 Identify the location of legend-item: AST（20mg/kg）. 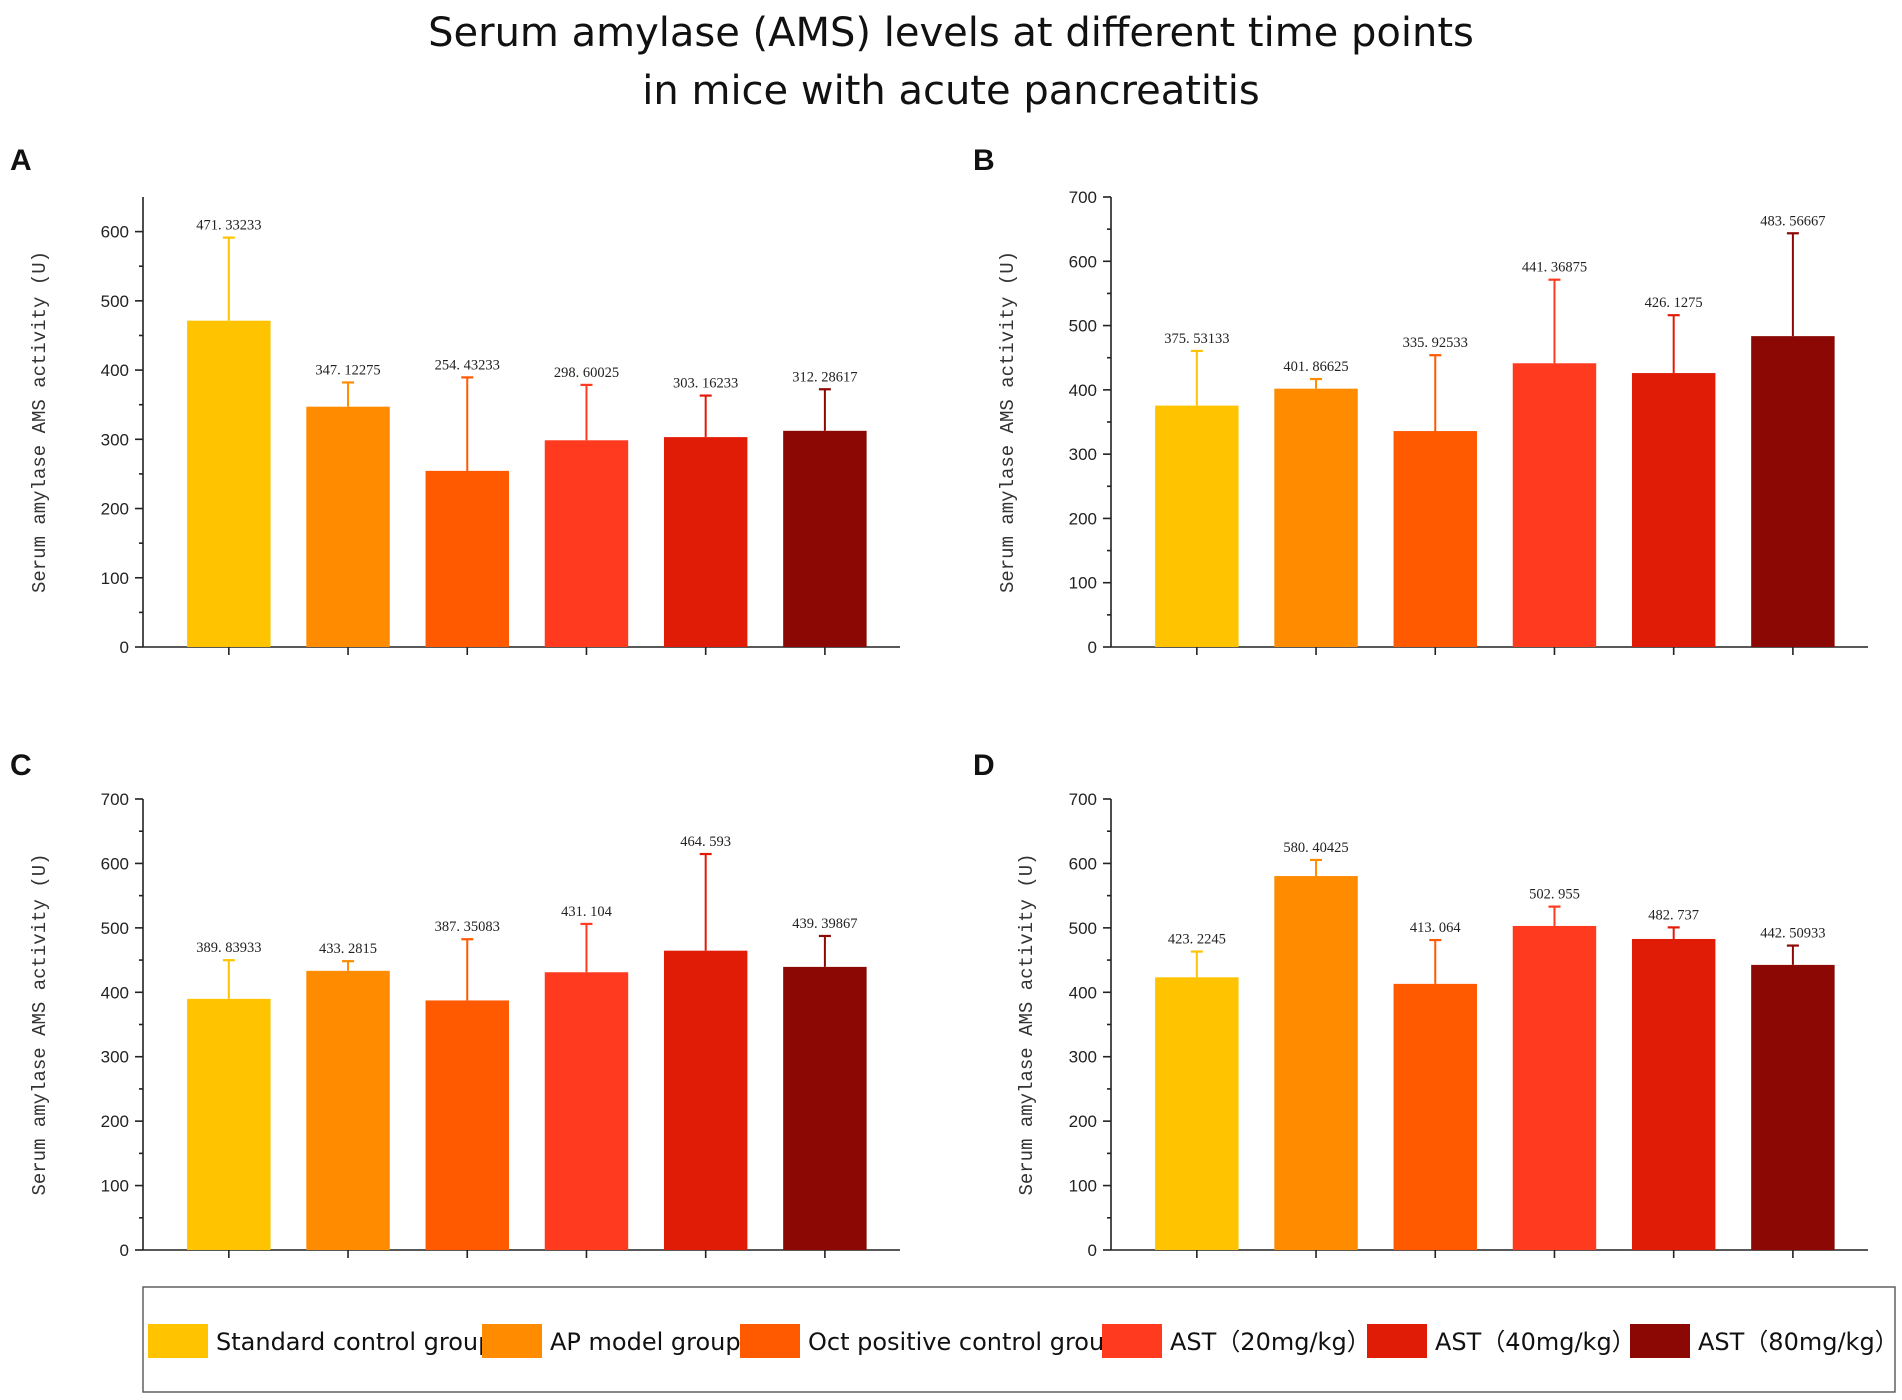
(1236, 1341).